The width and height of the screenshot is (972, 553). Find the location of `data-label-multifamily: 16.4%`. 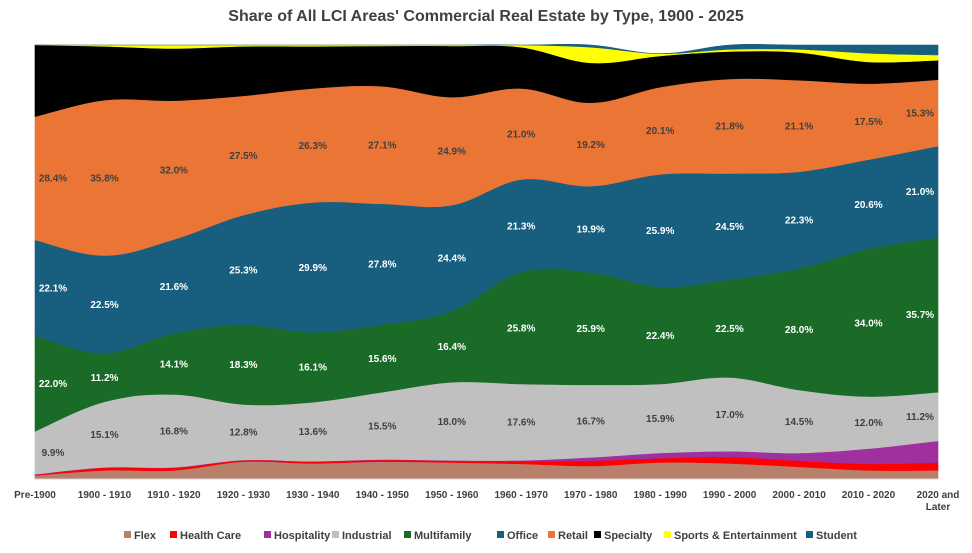

data-label-multifamily: 16.4% is located at coordinates (452, 347).